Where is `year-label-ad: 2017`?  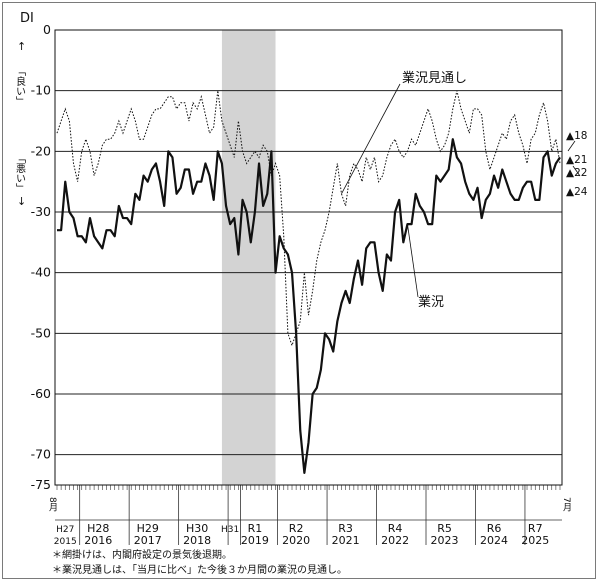 year-label-ad: 2017 is located at coordinates (148, 540).